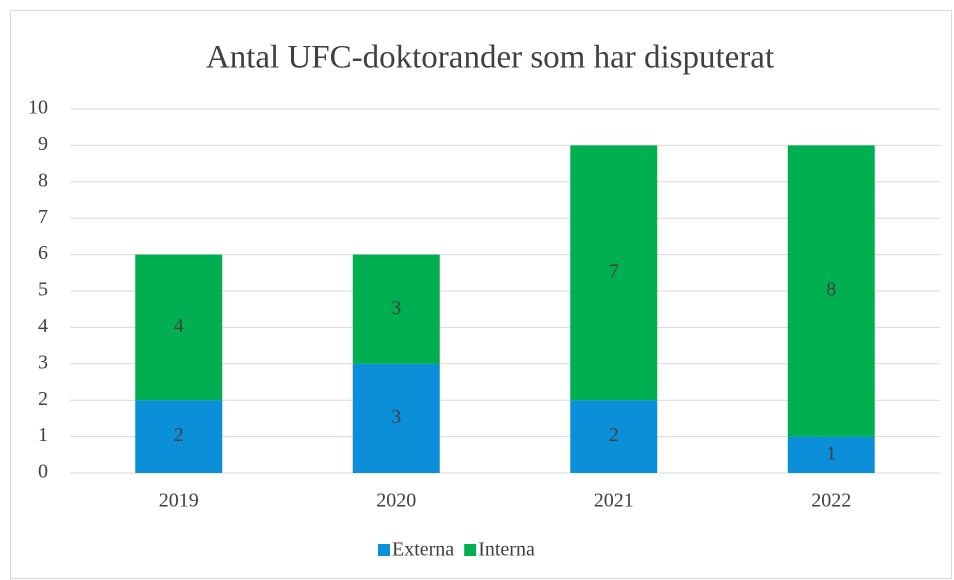 This screenshot has height=580, width=954. I want to click on y-tick-label: 10, so click(38, 108).